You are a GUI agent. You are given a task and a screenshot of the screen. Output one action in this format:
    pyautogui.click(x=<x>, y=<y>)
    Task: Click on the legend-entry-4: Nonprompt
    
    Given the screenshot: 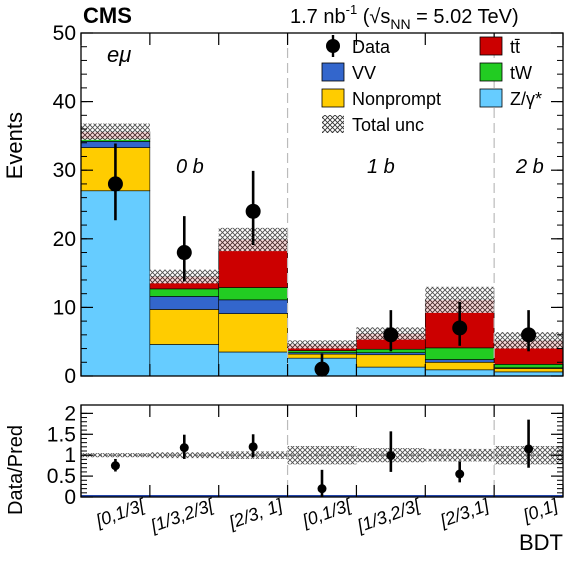 What is the action you would take?
    pyautogui.click(x=381, y=98)
    